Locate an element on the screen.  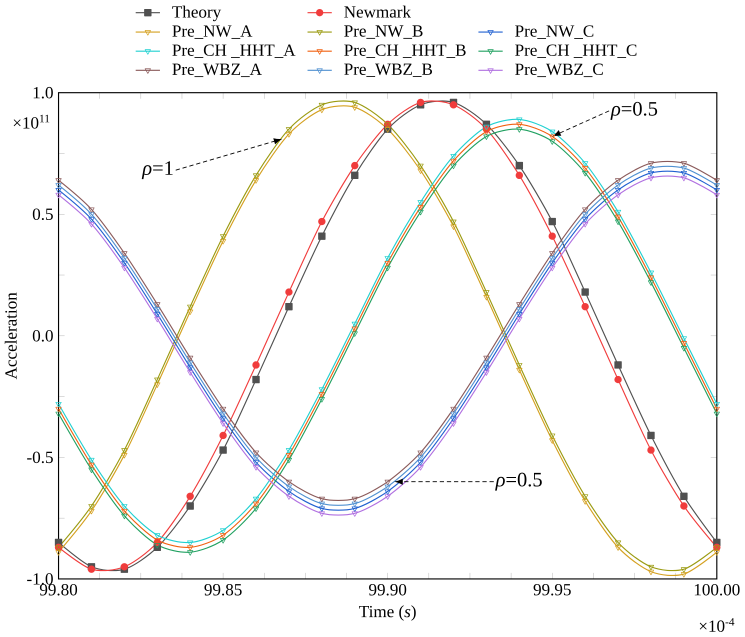
legend-label: Pre_WBZ_A is located at coordinates (217, 71).